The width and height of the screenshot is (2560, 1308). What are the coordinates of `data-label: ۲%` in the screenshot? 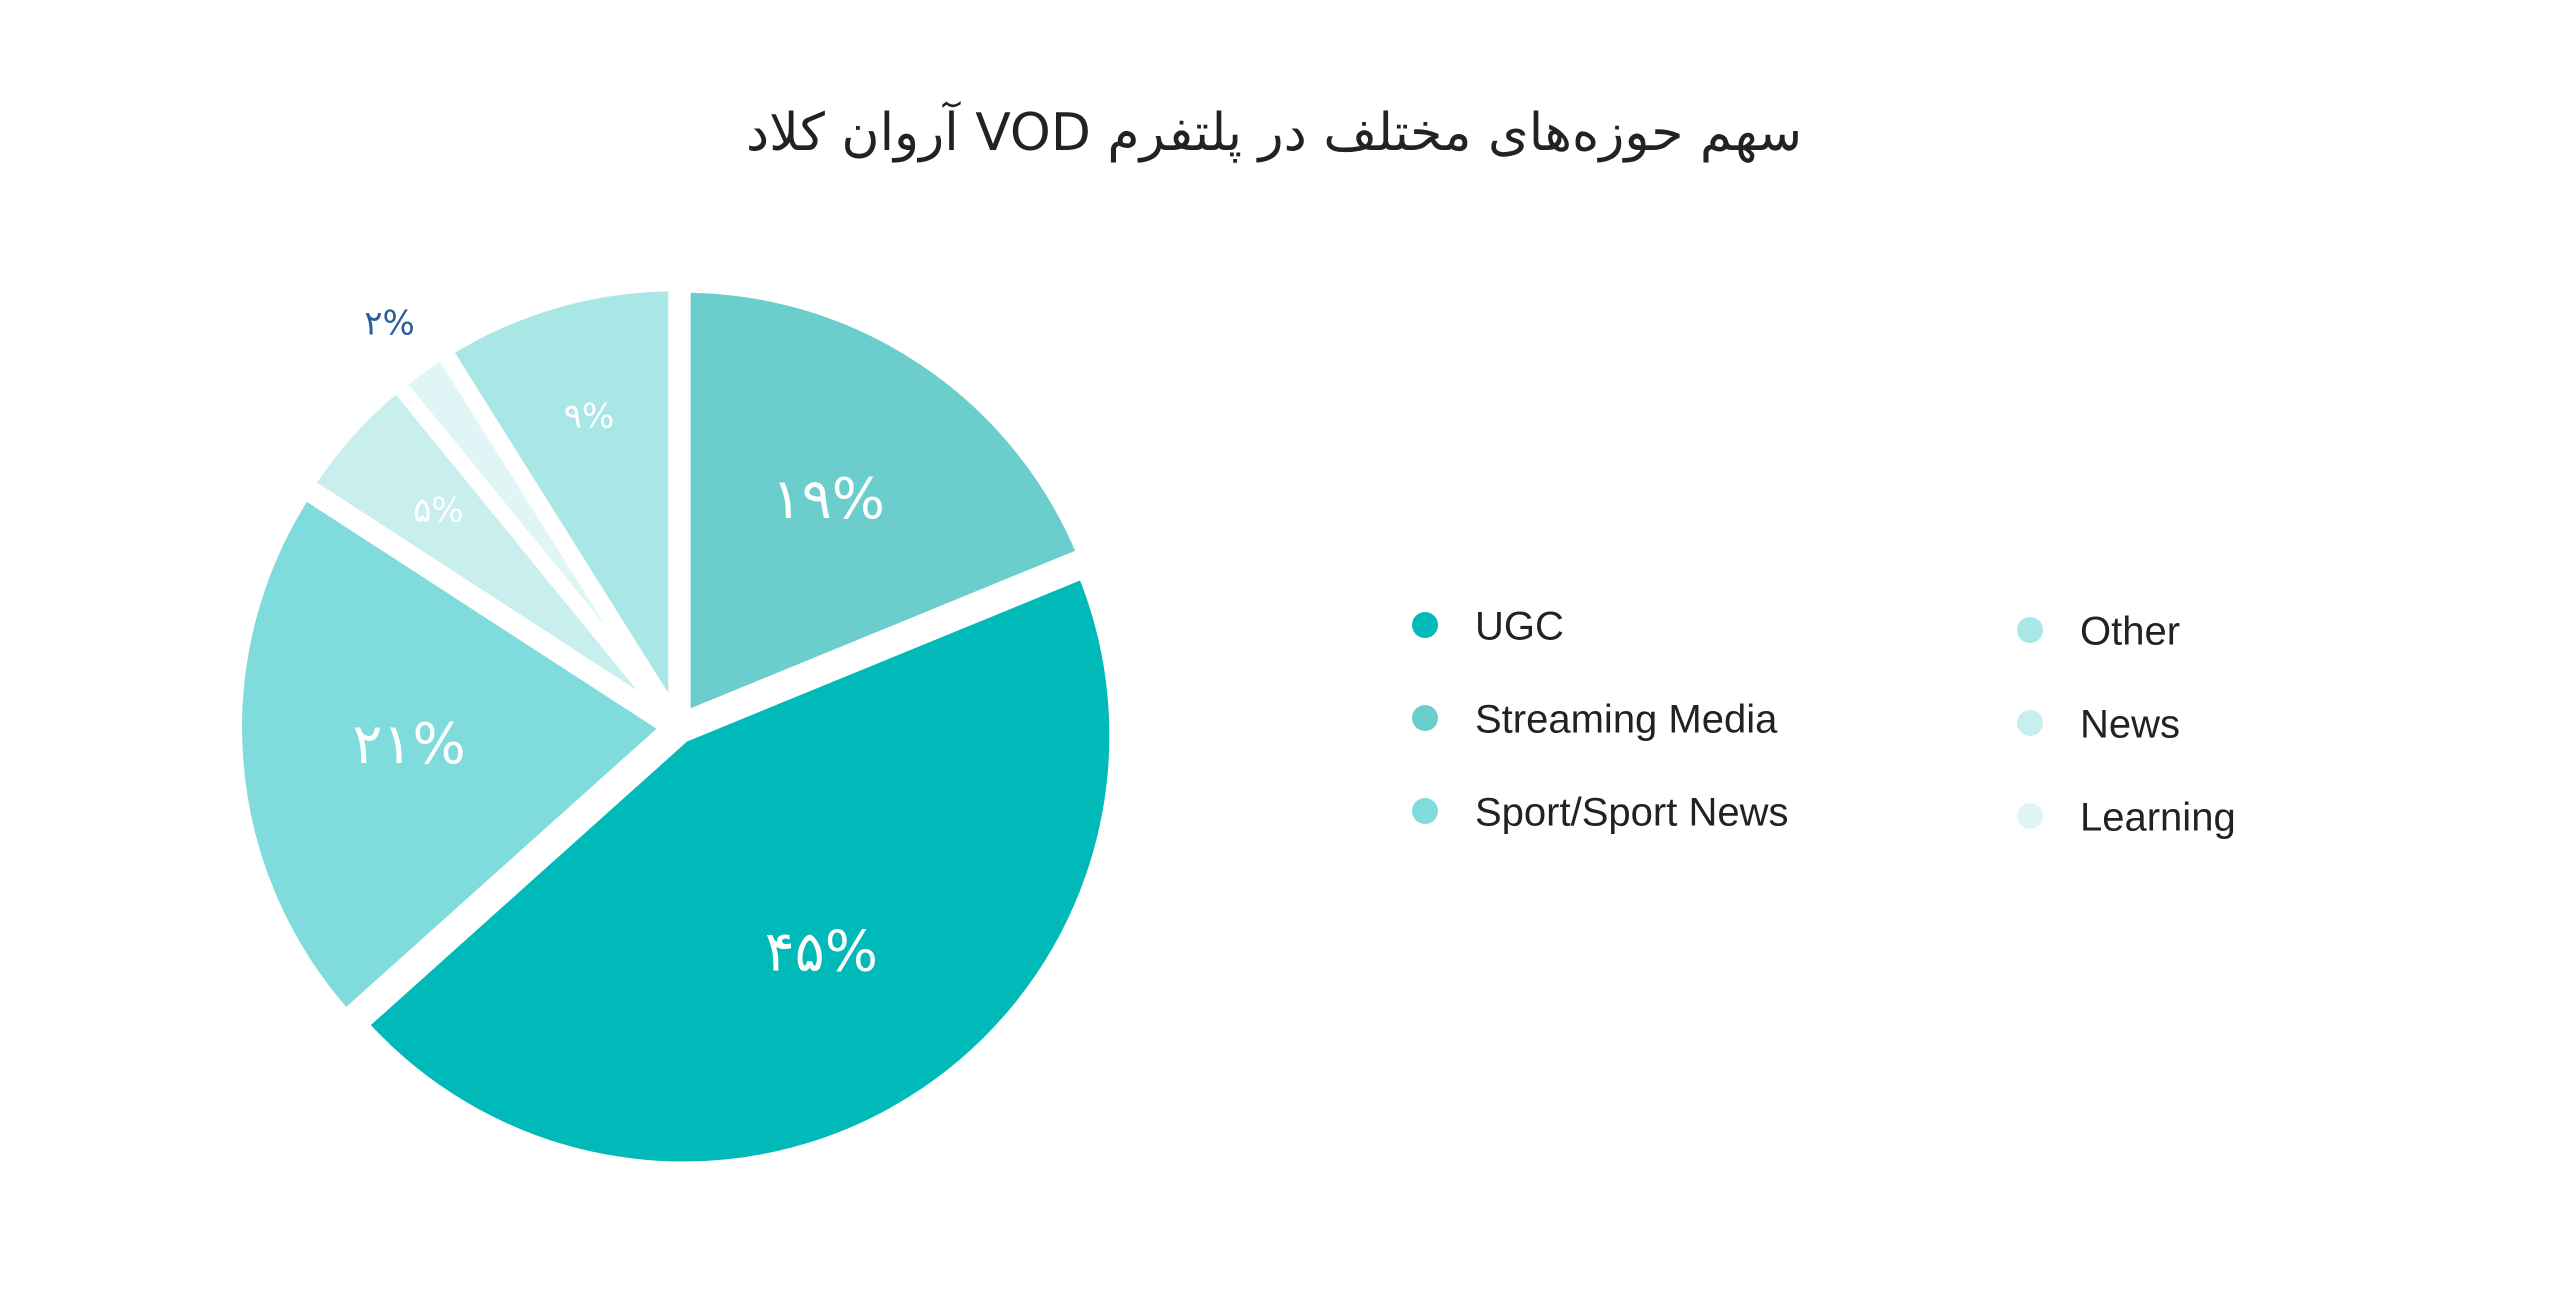 It's located at (389, 323).